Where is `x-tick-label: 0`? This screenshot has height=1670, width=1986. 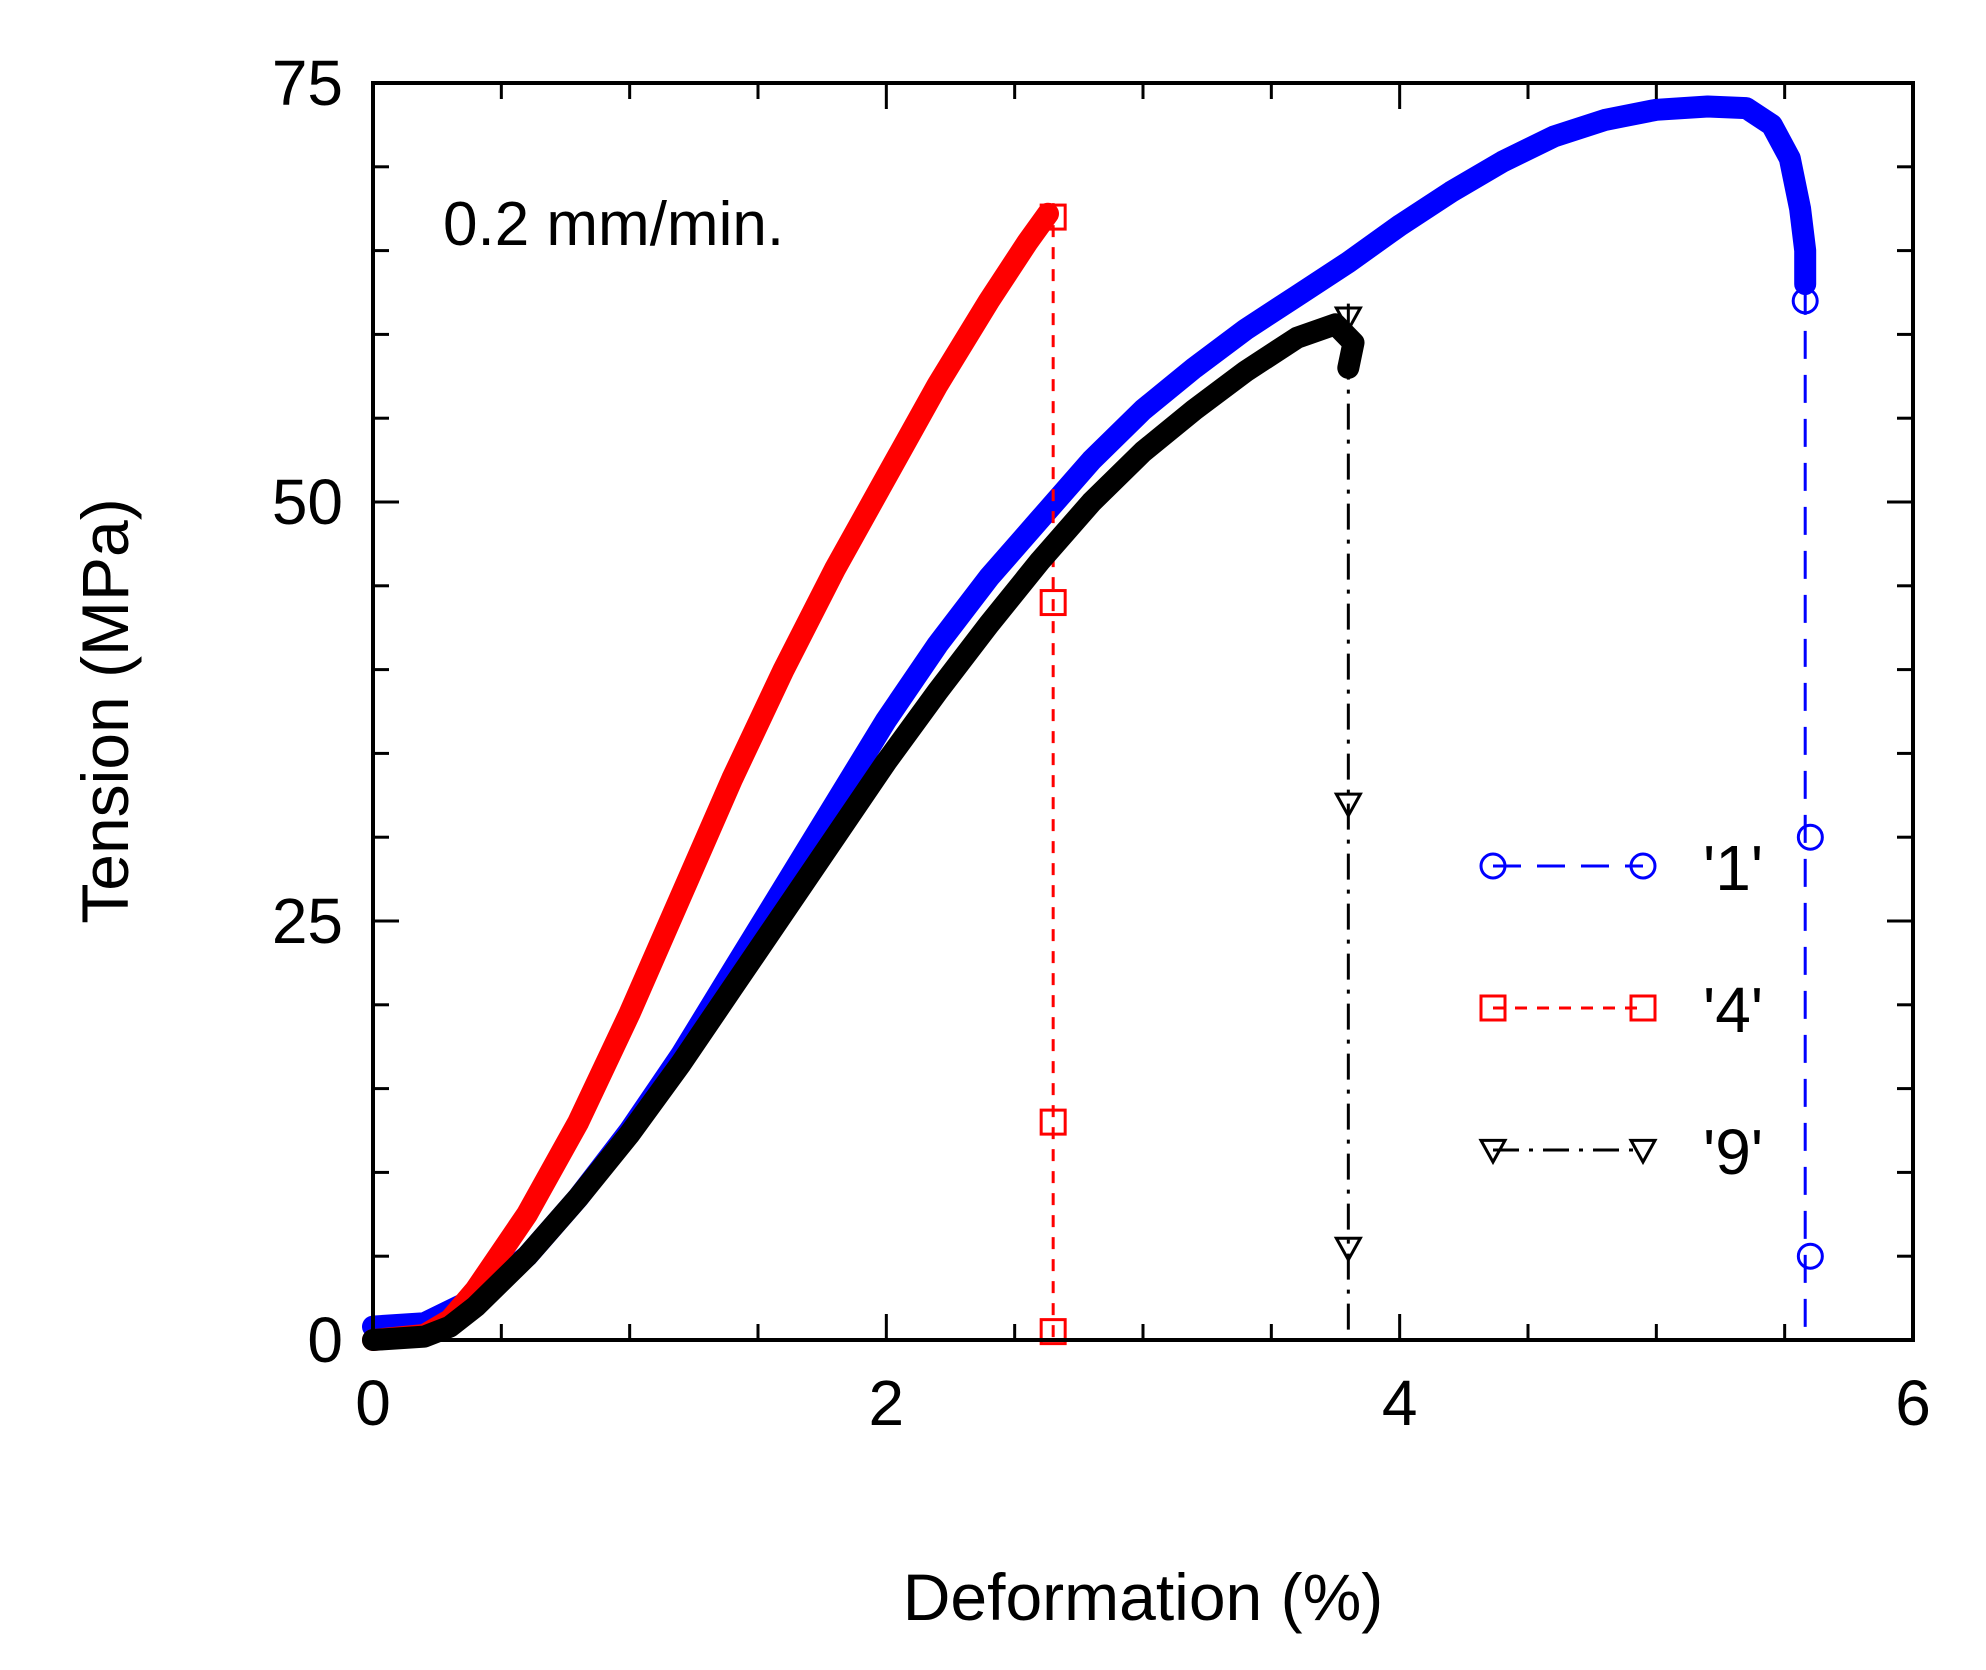 x-tick-label: 0 is located at coordinates (373, 1403).